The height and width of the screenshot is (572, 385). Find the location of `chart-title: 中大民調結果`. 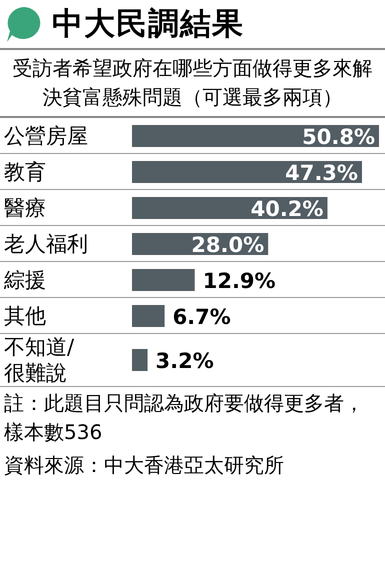

chart-title: 中大民調結果 is located at coordinates (148, 24).